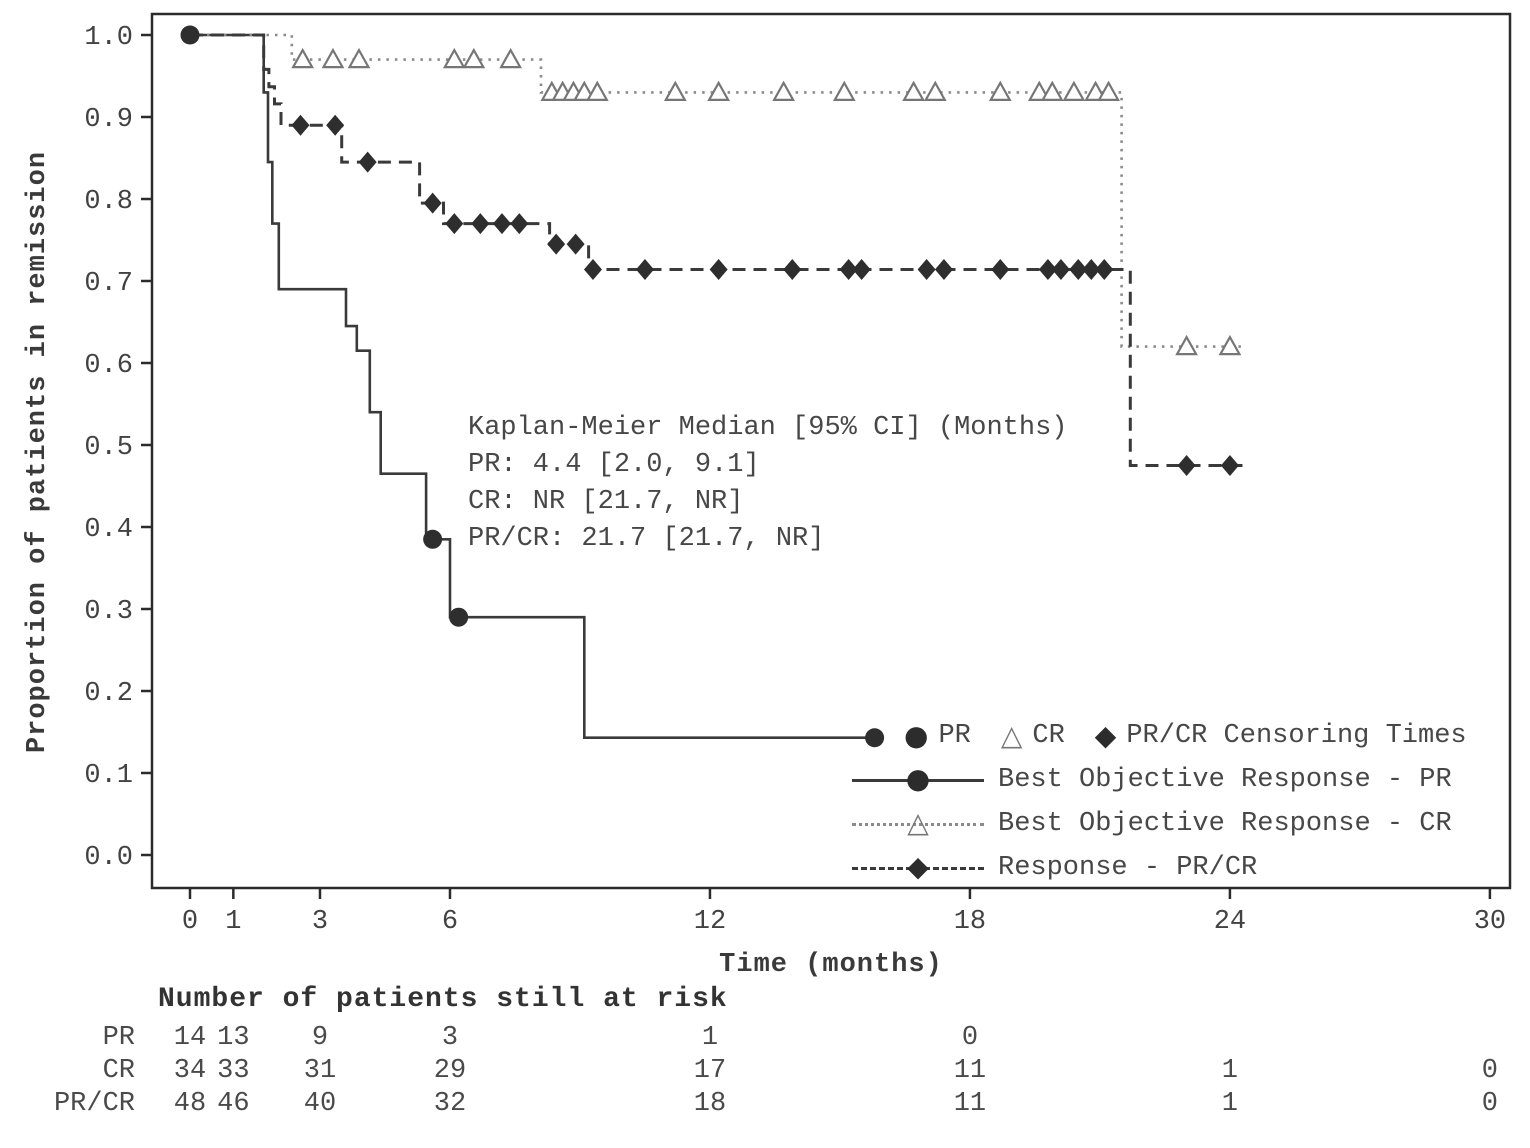 This screenshot has width=1530, height=1148. What do you see at coordinates (710, 922) in the screenshot?
I see `svg-text: 12` at bounding box center [710, 922].